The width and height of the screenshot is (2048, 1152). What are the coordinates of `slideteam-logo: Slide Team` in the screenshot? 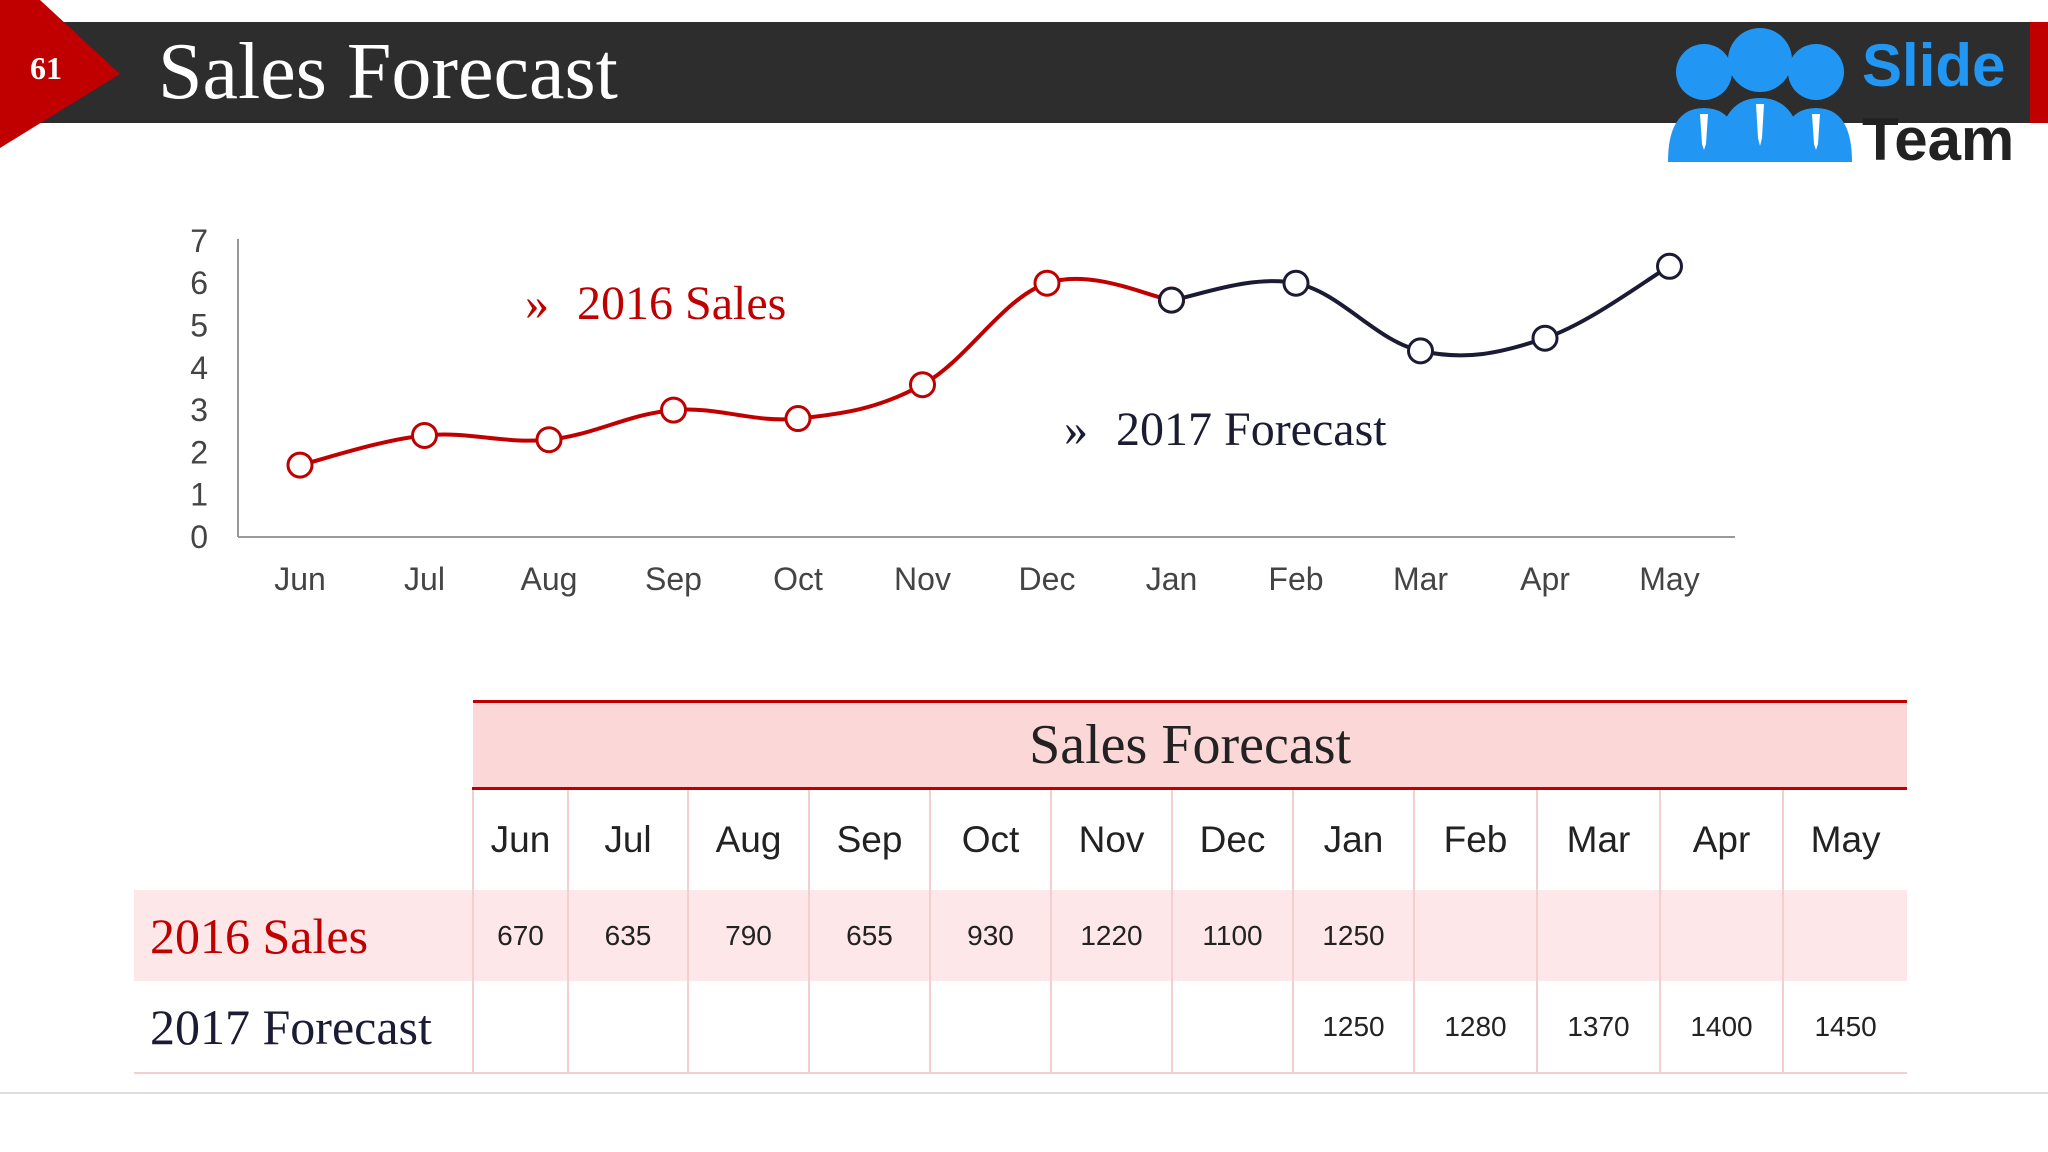 It's located at (1840, 98).